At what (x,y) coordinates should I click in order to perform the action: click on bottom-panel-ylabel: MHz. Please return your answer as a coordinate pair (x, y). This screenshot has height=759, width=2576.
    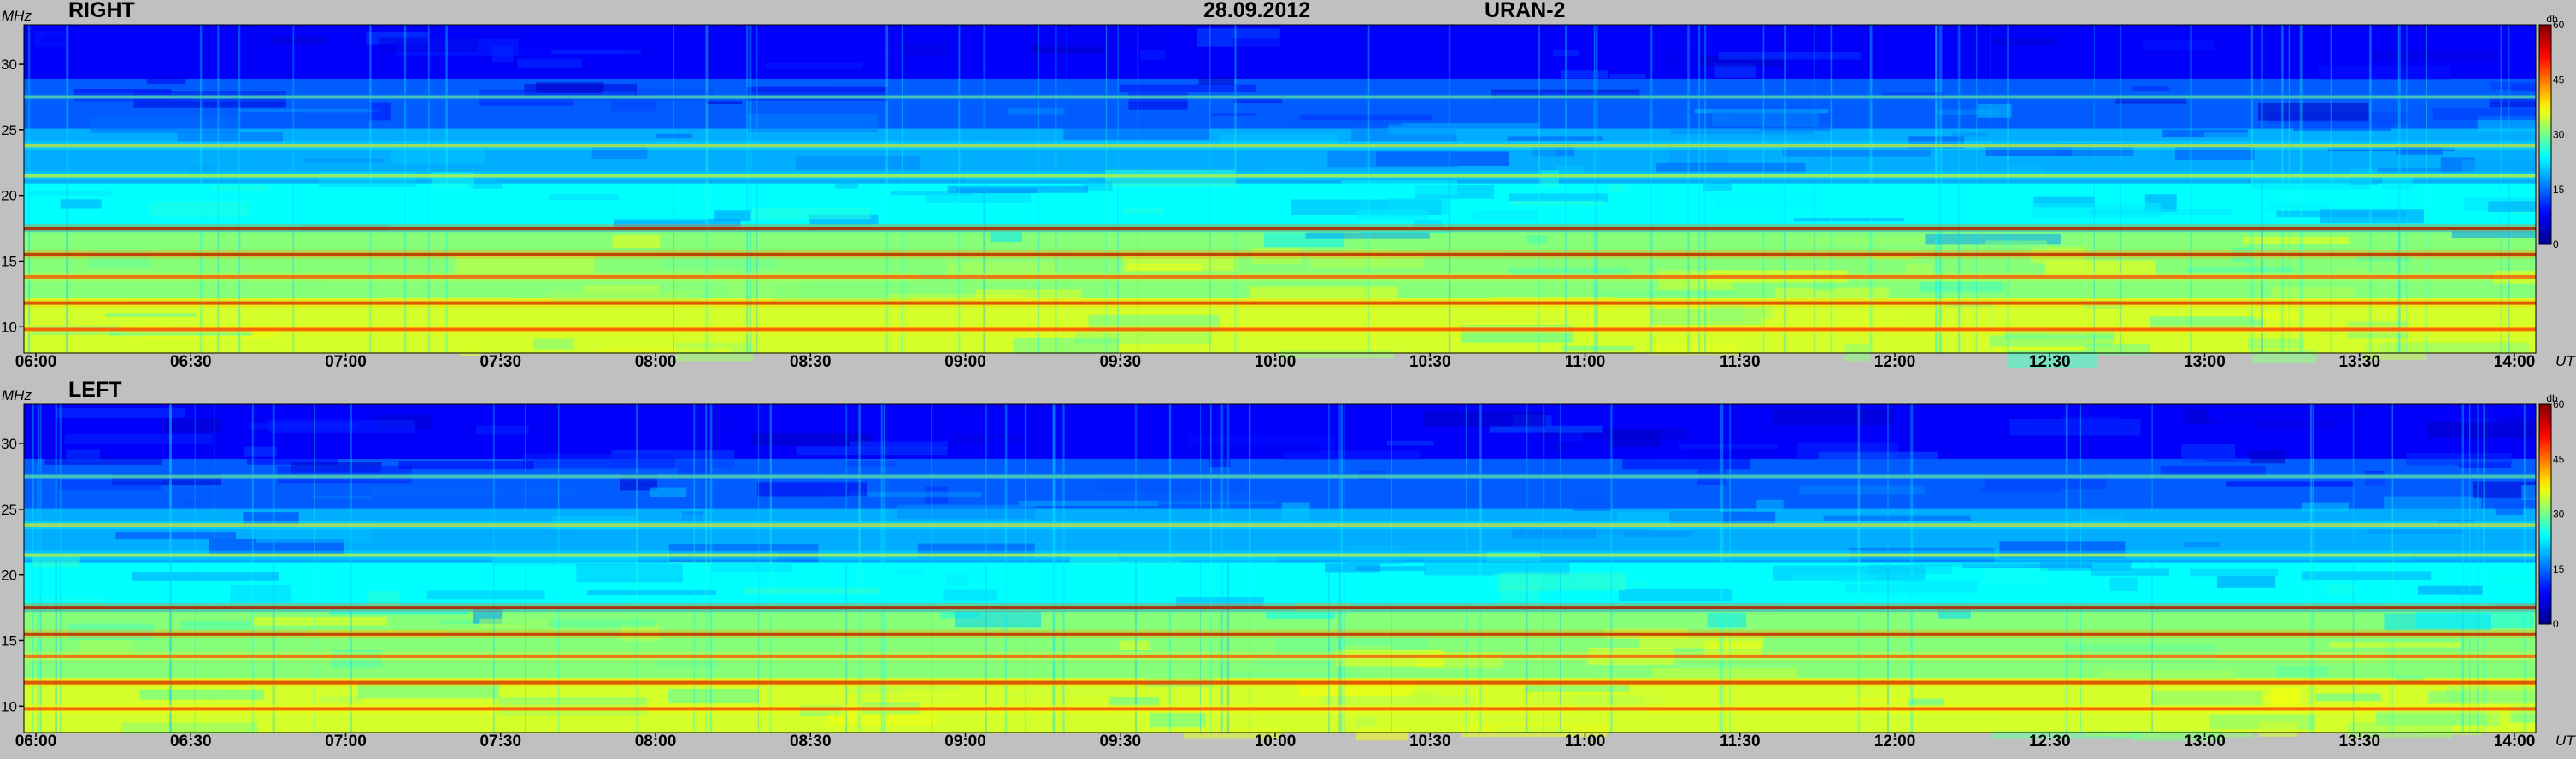
    Looking at the image, I should click on (17, 395).